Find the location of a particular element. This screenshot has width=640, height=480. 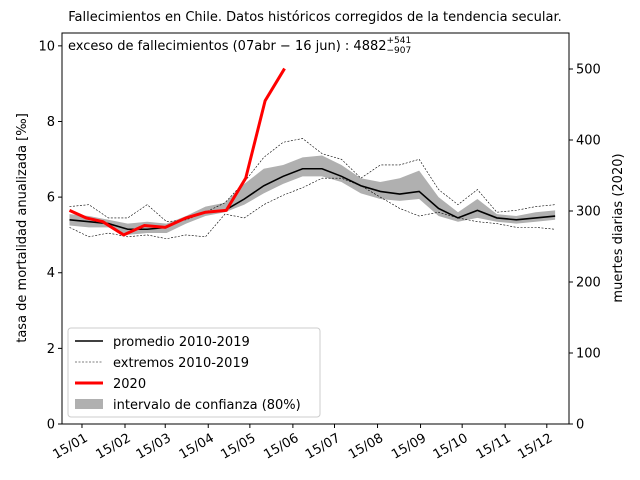

legend-label: intervalo de confianza (80%) is located at coordinates (207, 405).